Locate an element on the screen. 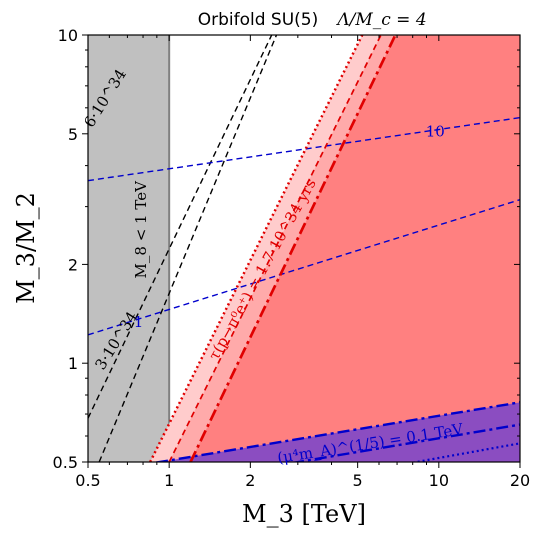 This screenshot has width=544, height=540. x-tick-label: 20 is located at coordinates (520, 480).